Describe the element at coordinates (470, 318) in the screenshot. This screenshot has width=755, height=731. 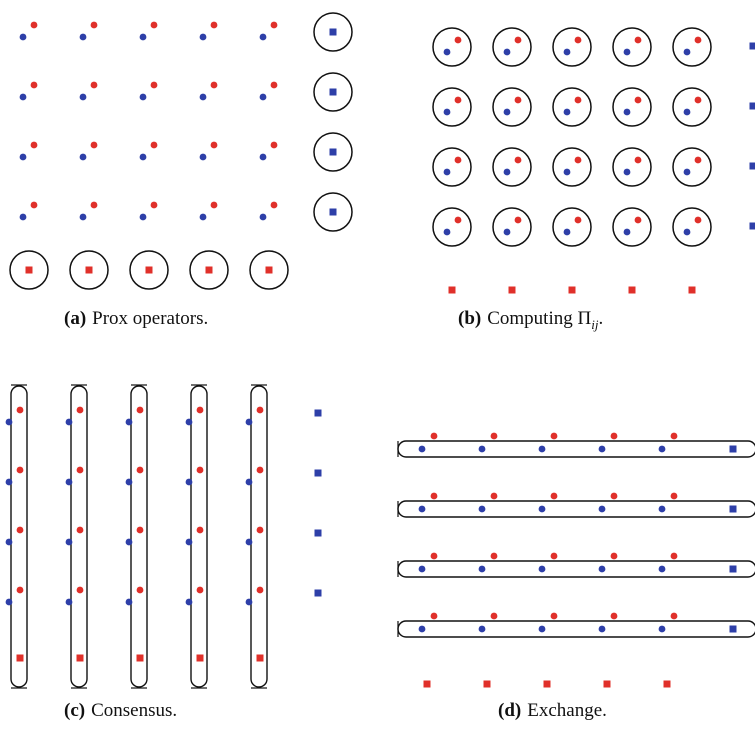
I see `caption-b-tag: (b)` at that location.